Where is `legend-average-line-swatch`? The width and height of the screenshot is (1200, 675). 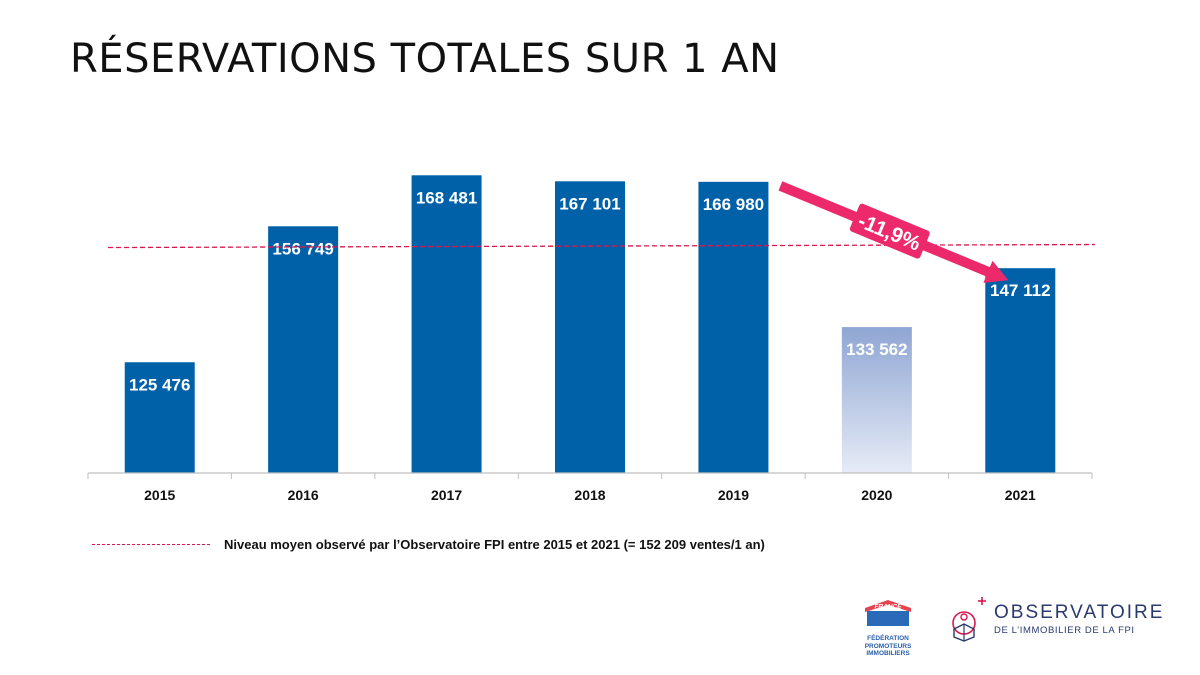 legend-average-line-swatch is located at coordinates (151, 544).